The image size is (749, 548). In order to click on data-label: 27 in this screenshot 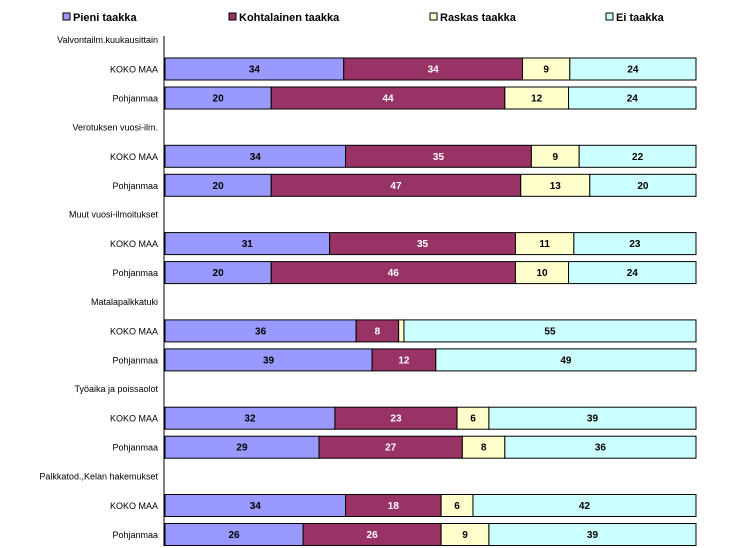, I will do `click(391, 448)`.